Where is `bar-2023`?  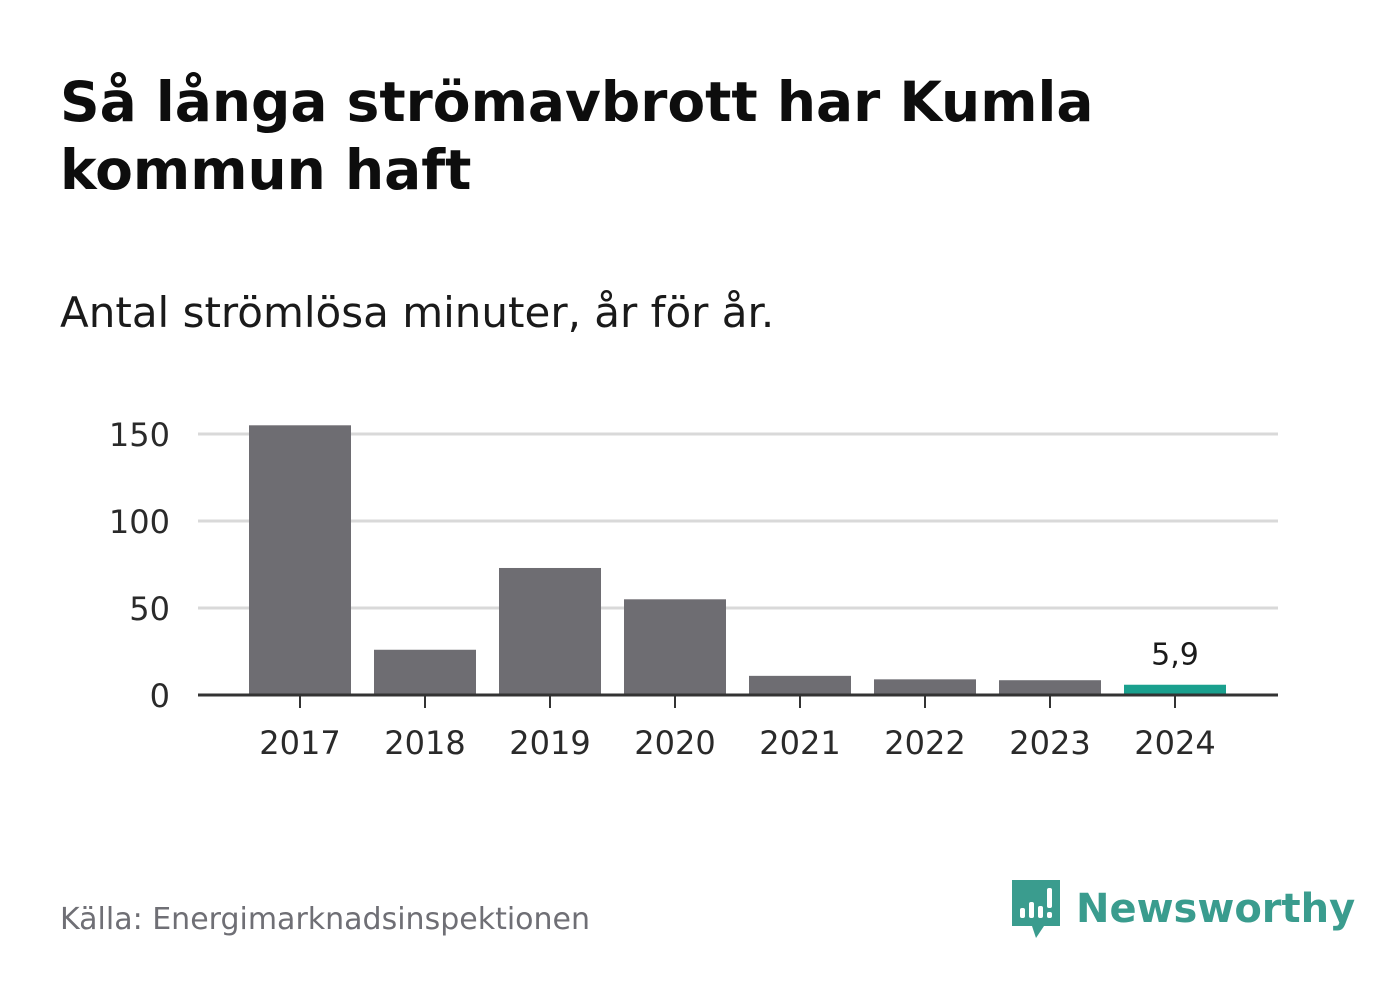 bar-2023 is located at coordinates (1050, 687).